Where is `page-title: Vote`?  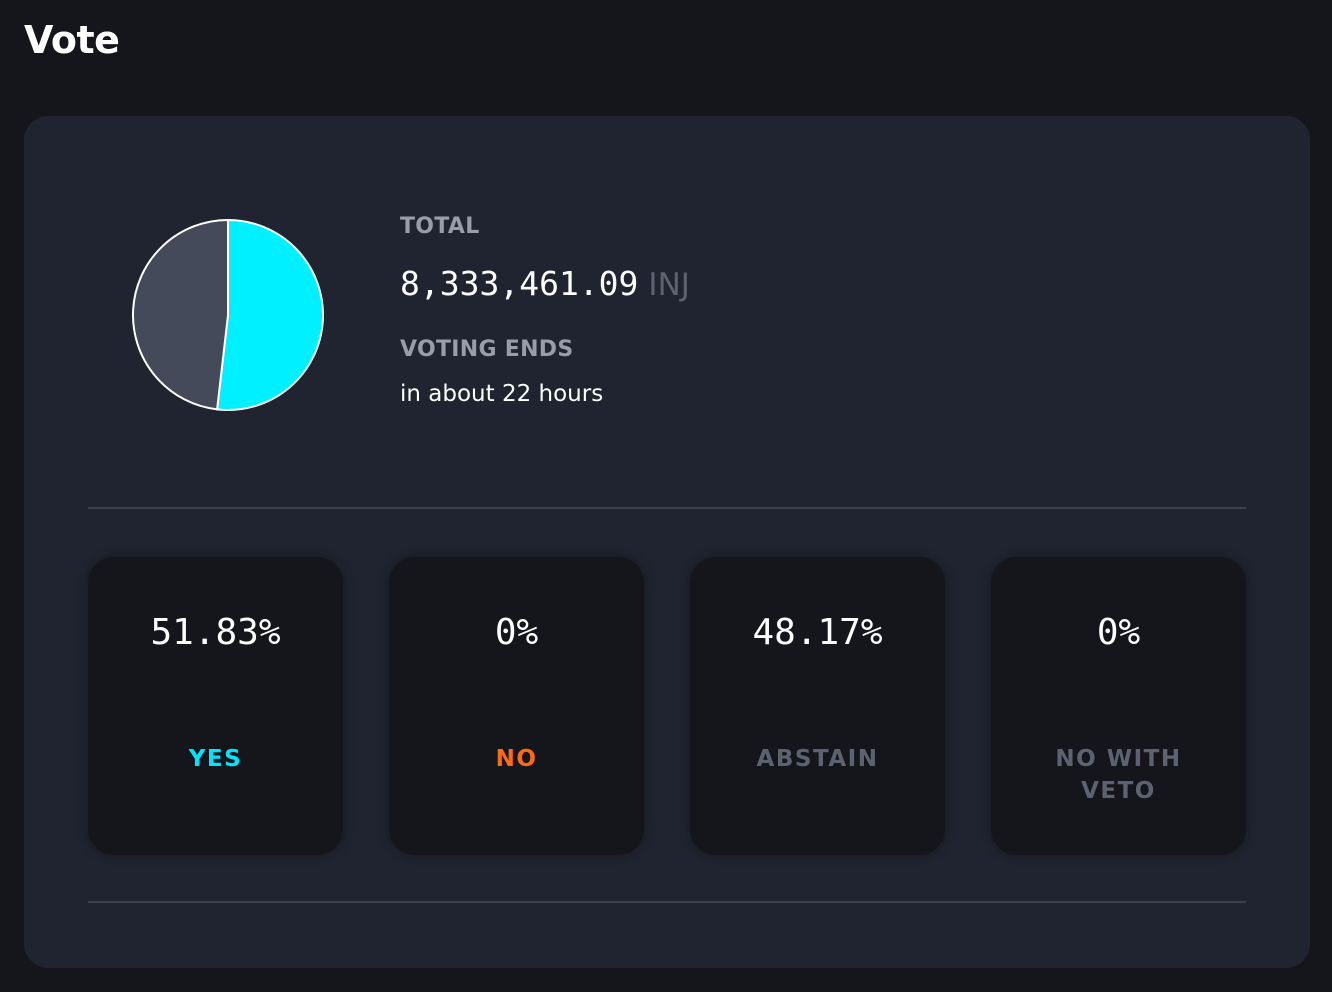
page-title: Vote is located at coordinates (72, 40).